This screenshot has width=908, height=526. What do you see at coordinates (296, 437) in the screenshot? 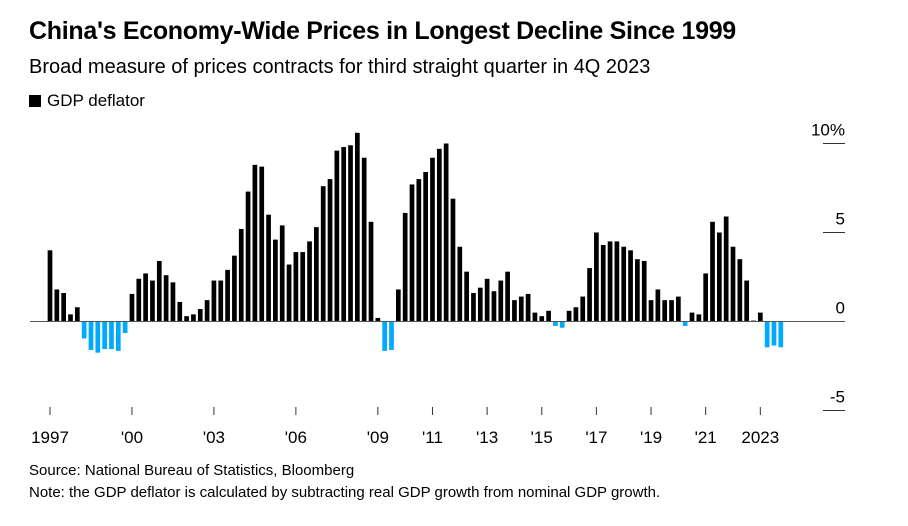
I see `x-tick-label: '06` at bounding box center [296, 437].